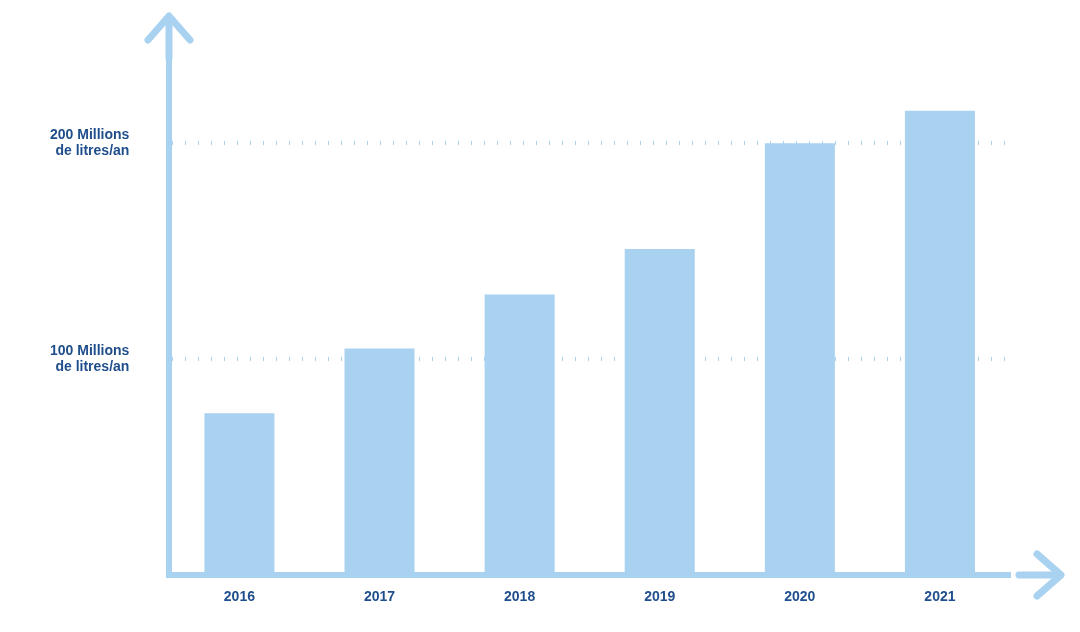  What do you see at coordinates (90, 142) in the screenshot?
I see `y-tick-label: 200 Millions de litres/an` at bounding box center [90, 142].